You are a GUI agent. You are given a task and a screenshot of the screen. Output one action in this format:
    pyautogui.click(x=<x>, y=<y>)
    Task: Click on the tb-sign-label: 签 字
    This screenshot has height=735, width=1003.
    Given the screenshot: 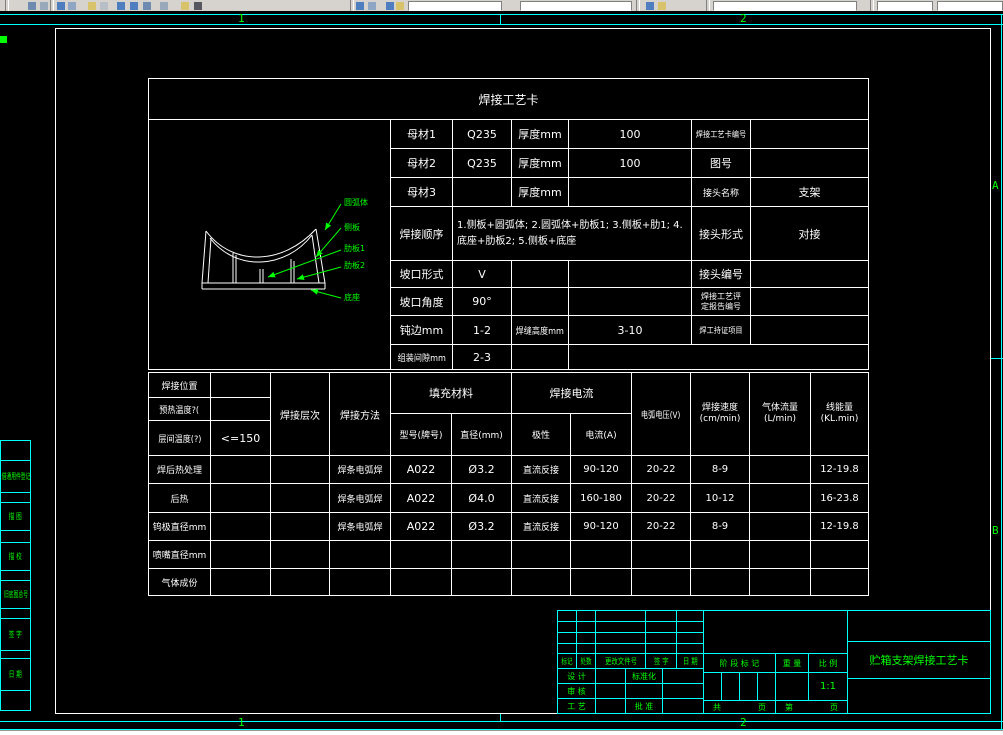 What is the action you would take?
    pyautogui.click(x=661, y=661)
    